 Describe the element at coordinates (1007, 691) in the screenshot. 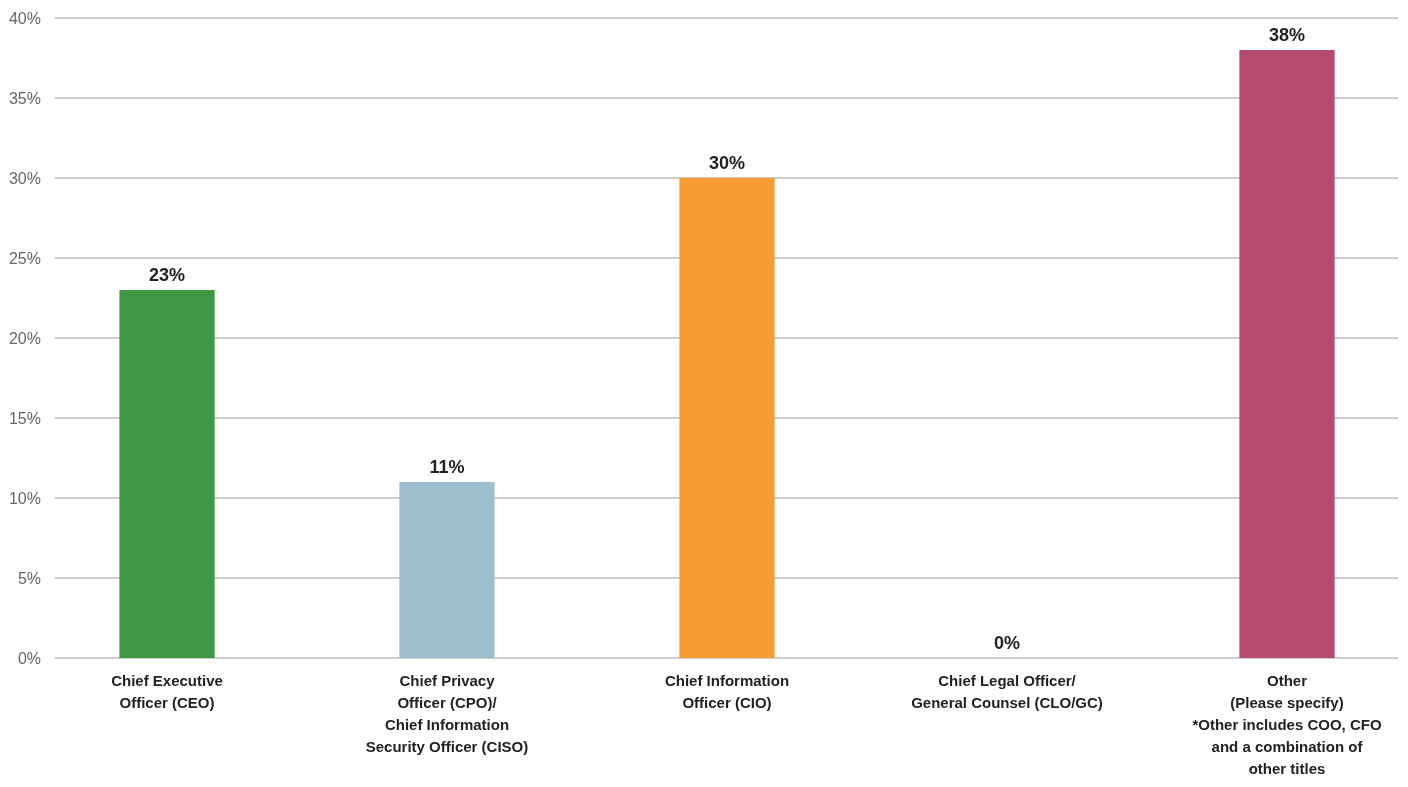

I see `x-tick-label: Chief Legal Officer/ General Counsel (CLO/GC)` at that location.